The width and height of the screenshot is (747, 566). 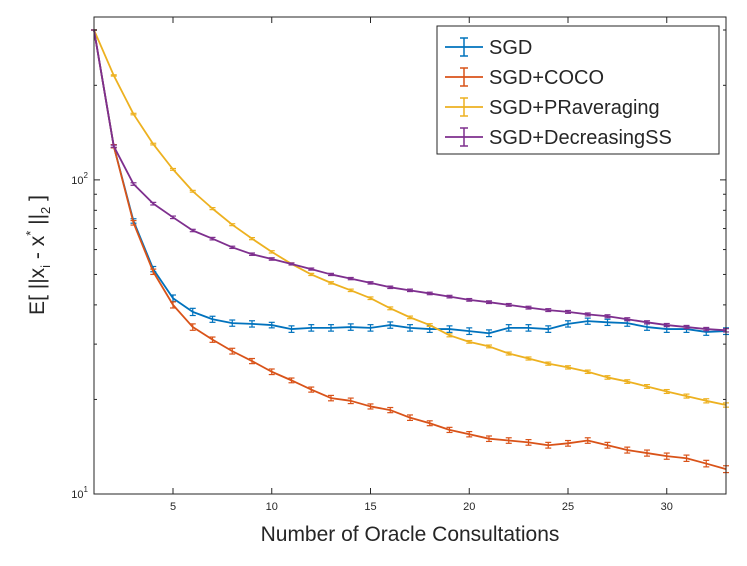 What do you see at coordinates (79, 179) in the screenshot?
I see `y-tick-label: 10²` at bounding box center [79, 179].